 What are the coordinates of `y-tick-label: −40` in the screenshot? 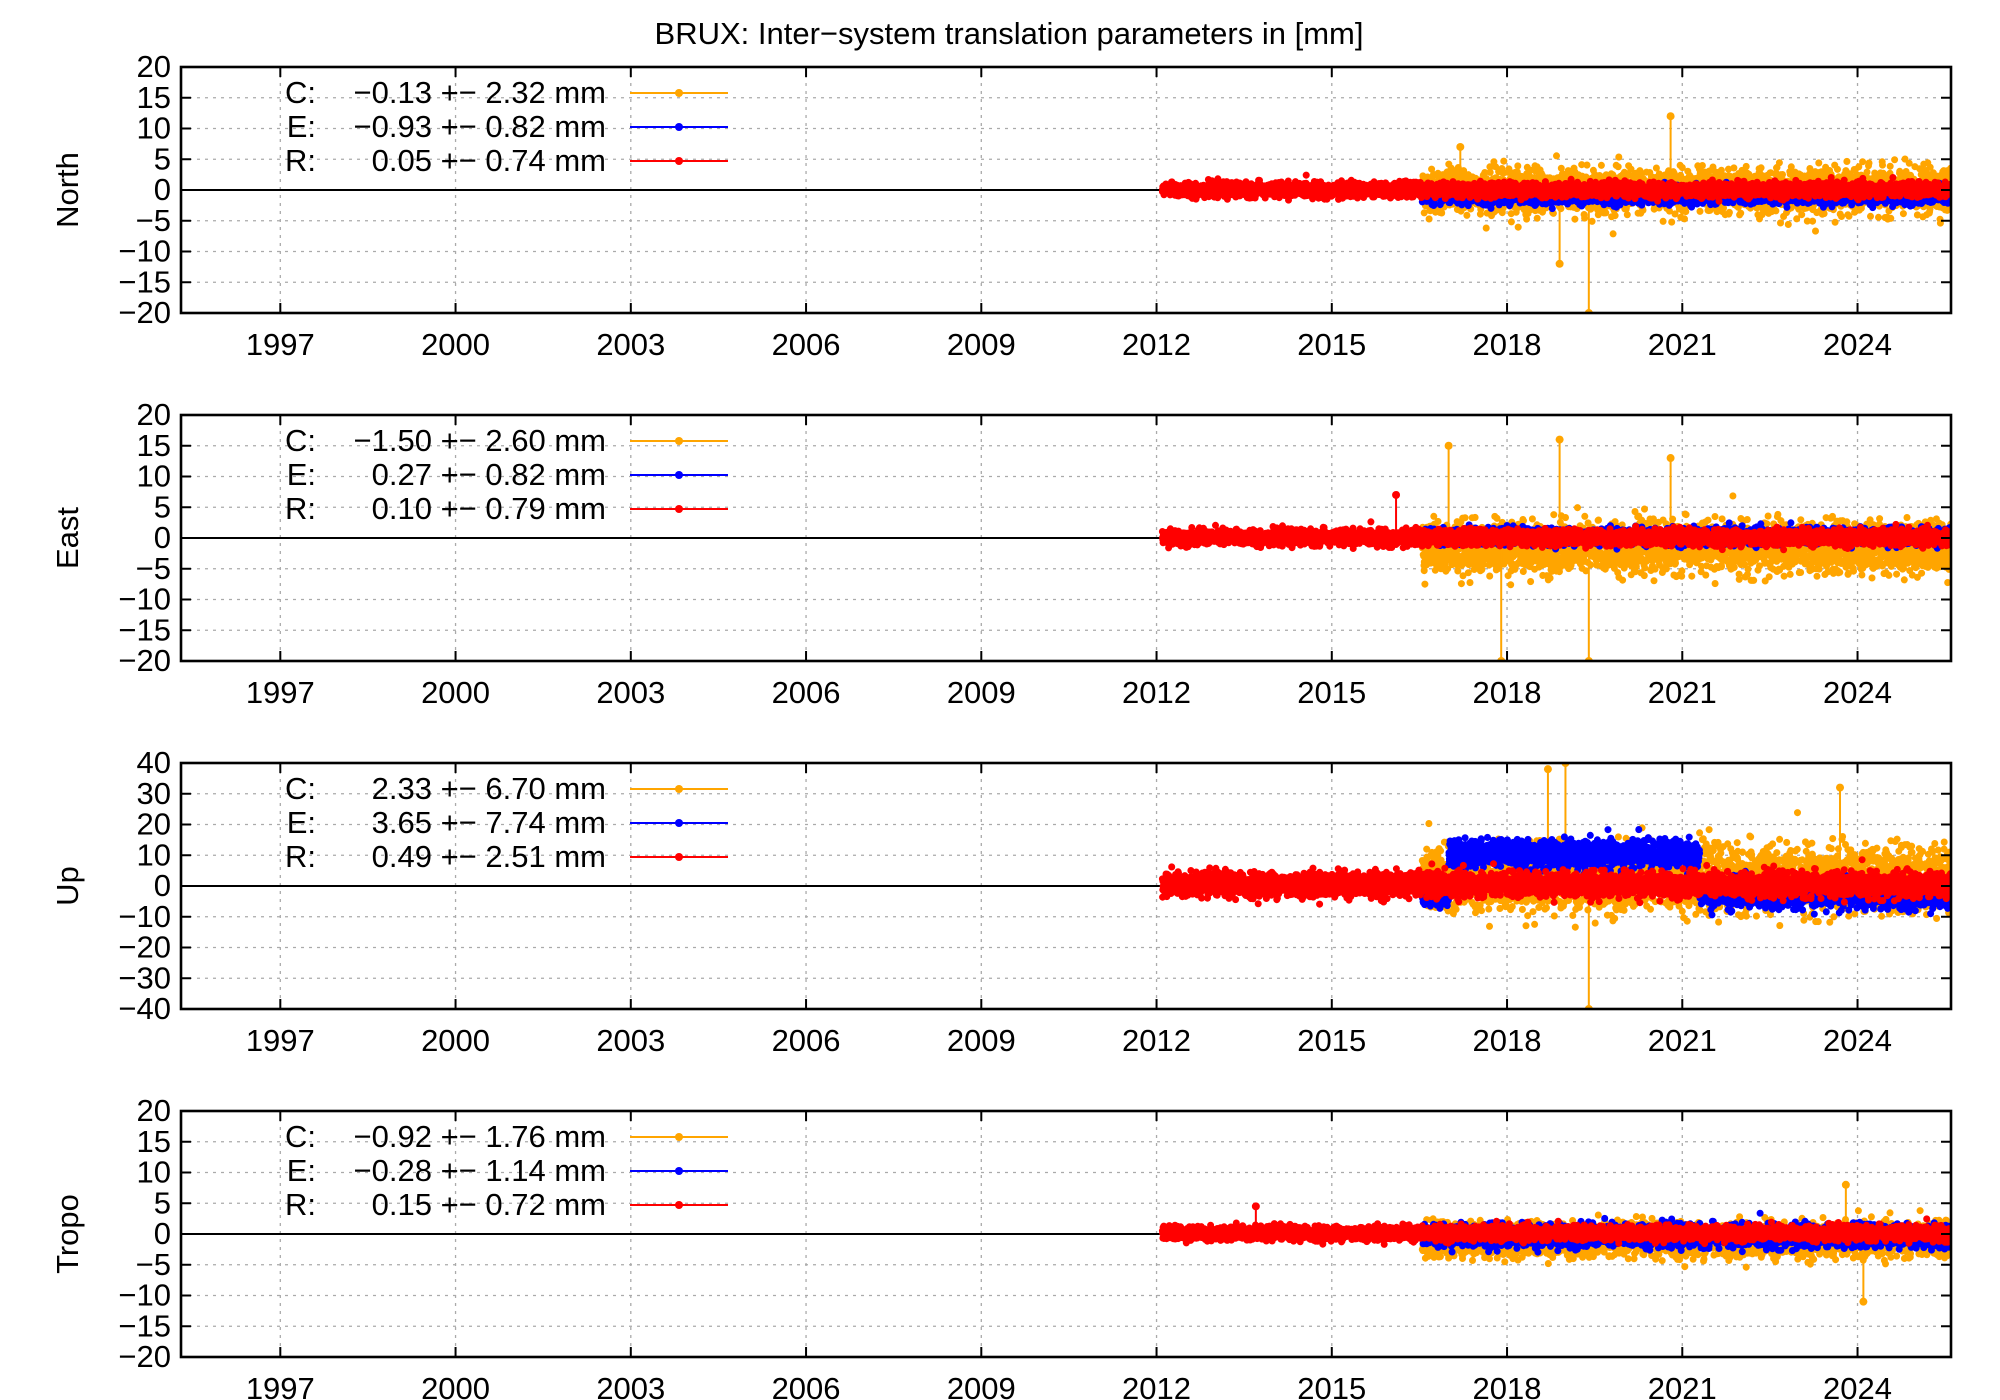 It's located at (144, 1008).